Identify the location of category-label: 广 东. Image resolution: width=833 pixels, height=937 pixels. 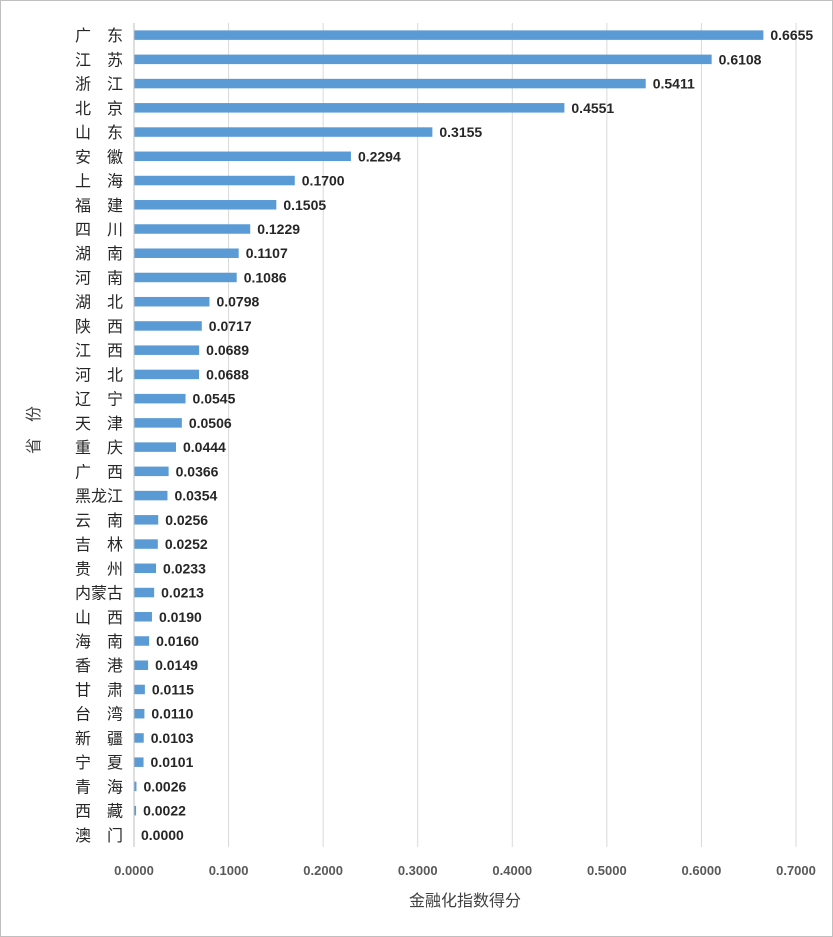
(99, 35).